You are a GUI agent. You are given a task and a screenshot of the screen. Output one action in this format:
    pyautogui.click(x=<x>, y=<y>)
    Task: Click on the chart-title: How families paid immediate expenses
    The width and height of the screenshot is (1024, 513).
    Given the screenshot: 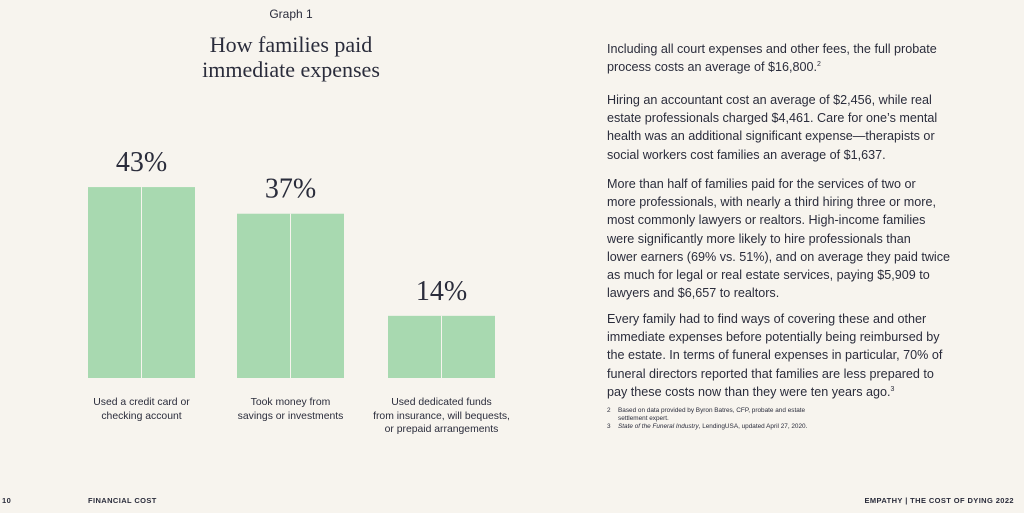 What is the action you would take?
    pyautogui.click(x=291, y=57)
    